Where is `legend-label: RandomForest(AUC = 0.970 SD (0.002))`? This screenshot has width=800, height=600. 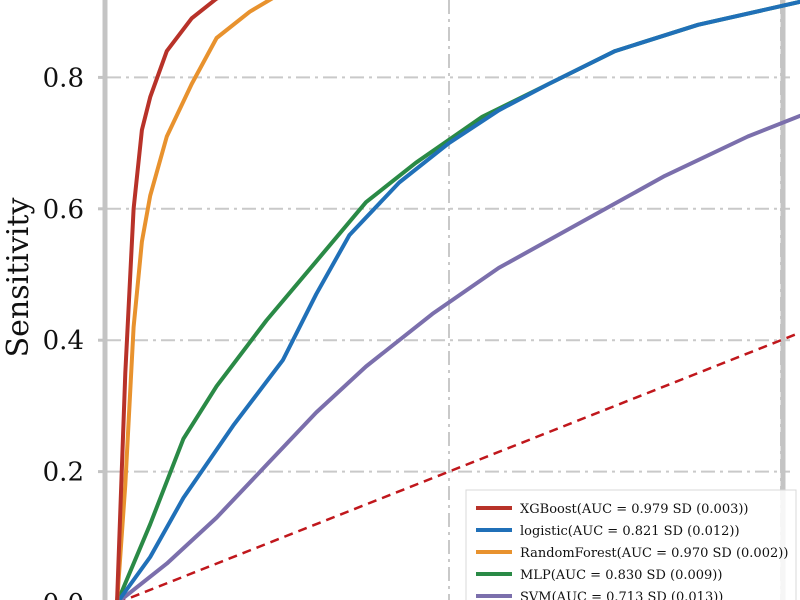 legend-label: RandomForest(AUC = 0.970 SD (0.002)) is located at coordinates (654, 553).